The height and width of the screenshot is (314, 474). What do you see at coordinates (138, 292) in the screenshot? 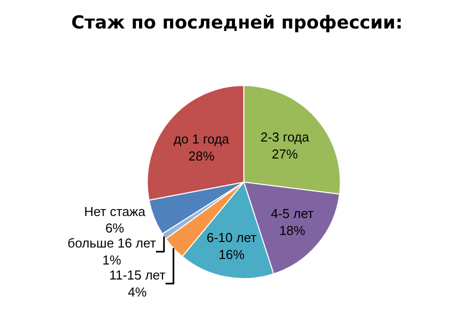
I see `data-label: 4%` at bounding box center [138, 292].